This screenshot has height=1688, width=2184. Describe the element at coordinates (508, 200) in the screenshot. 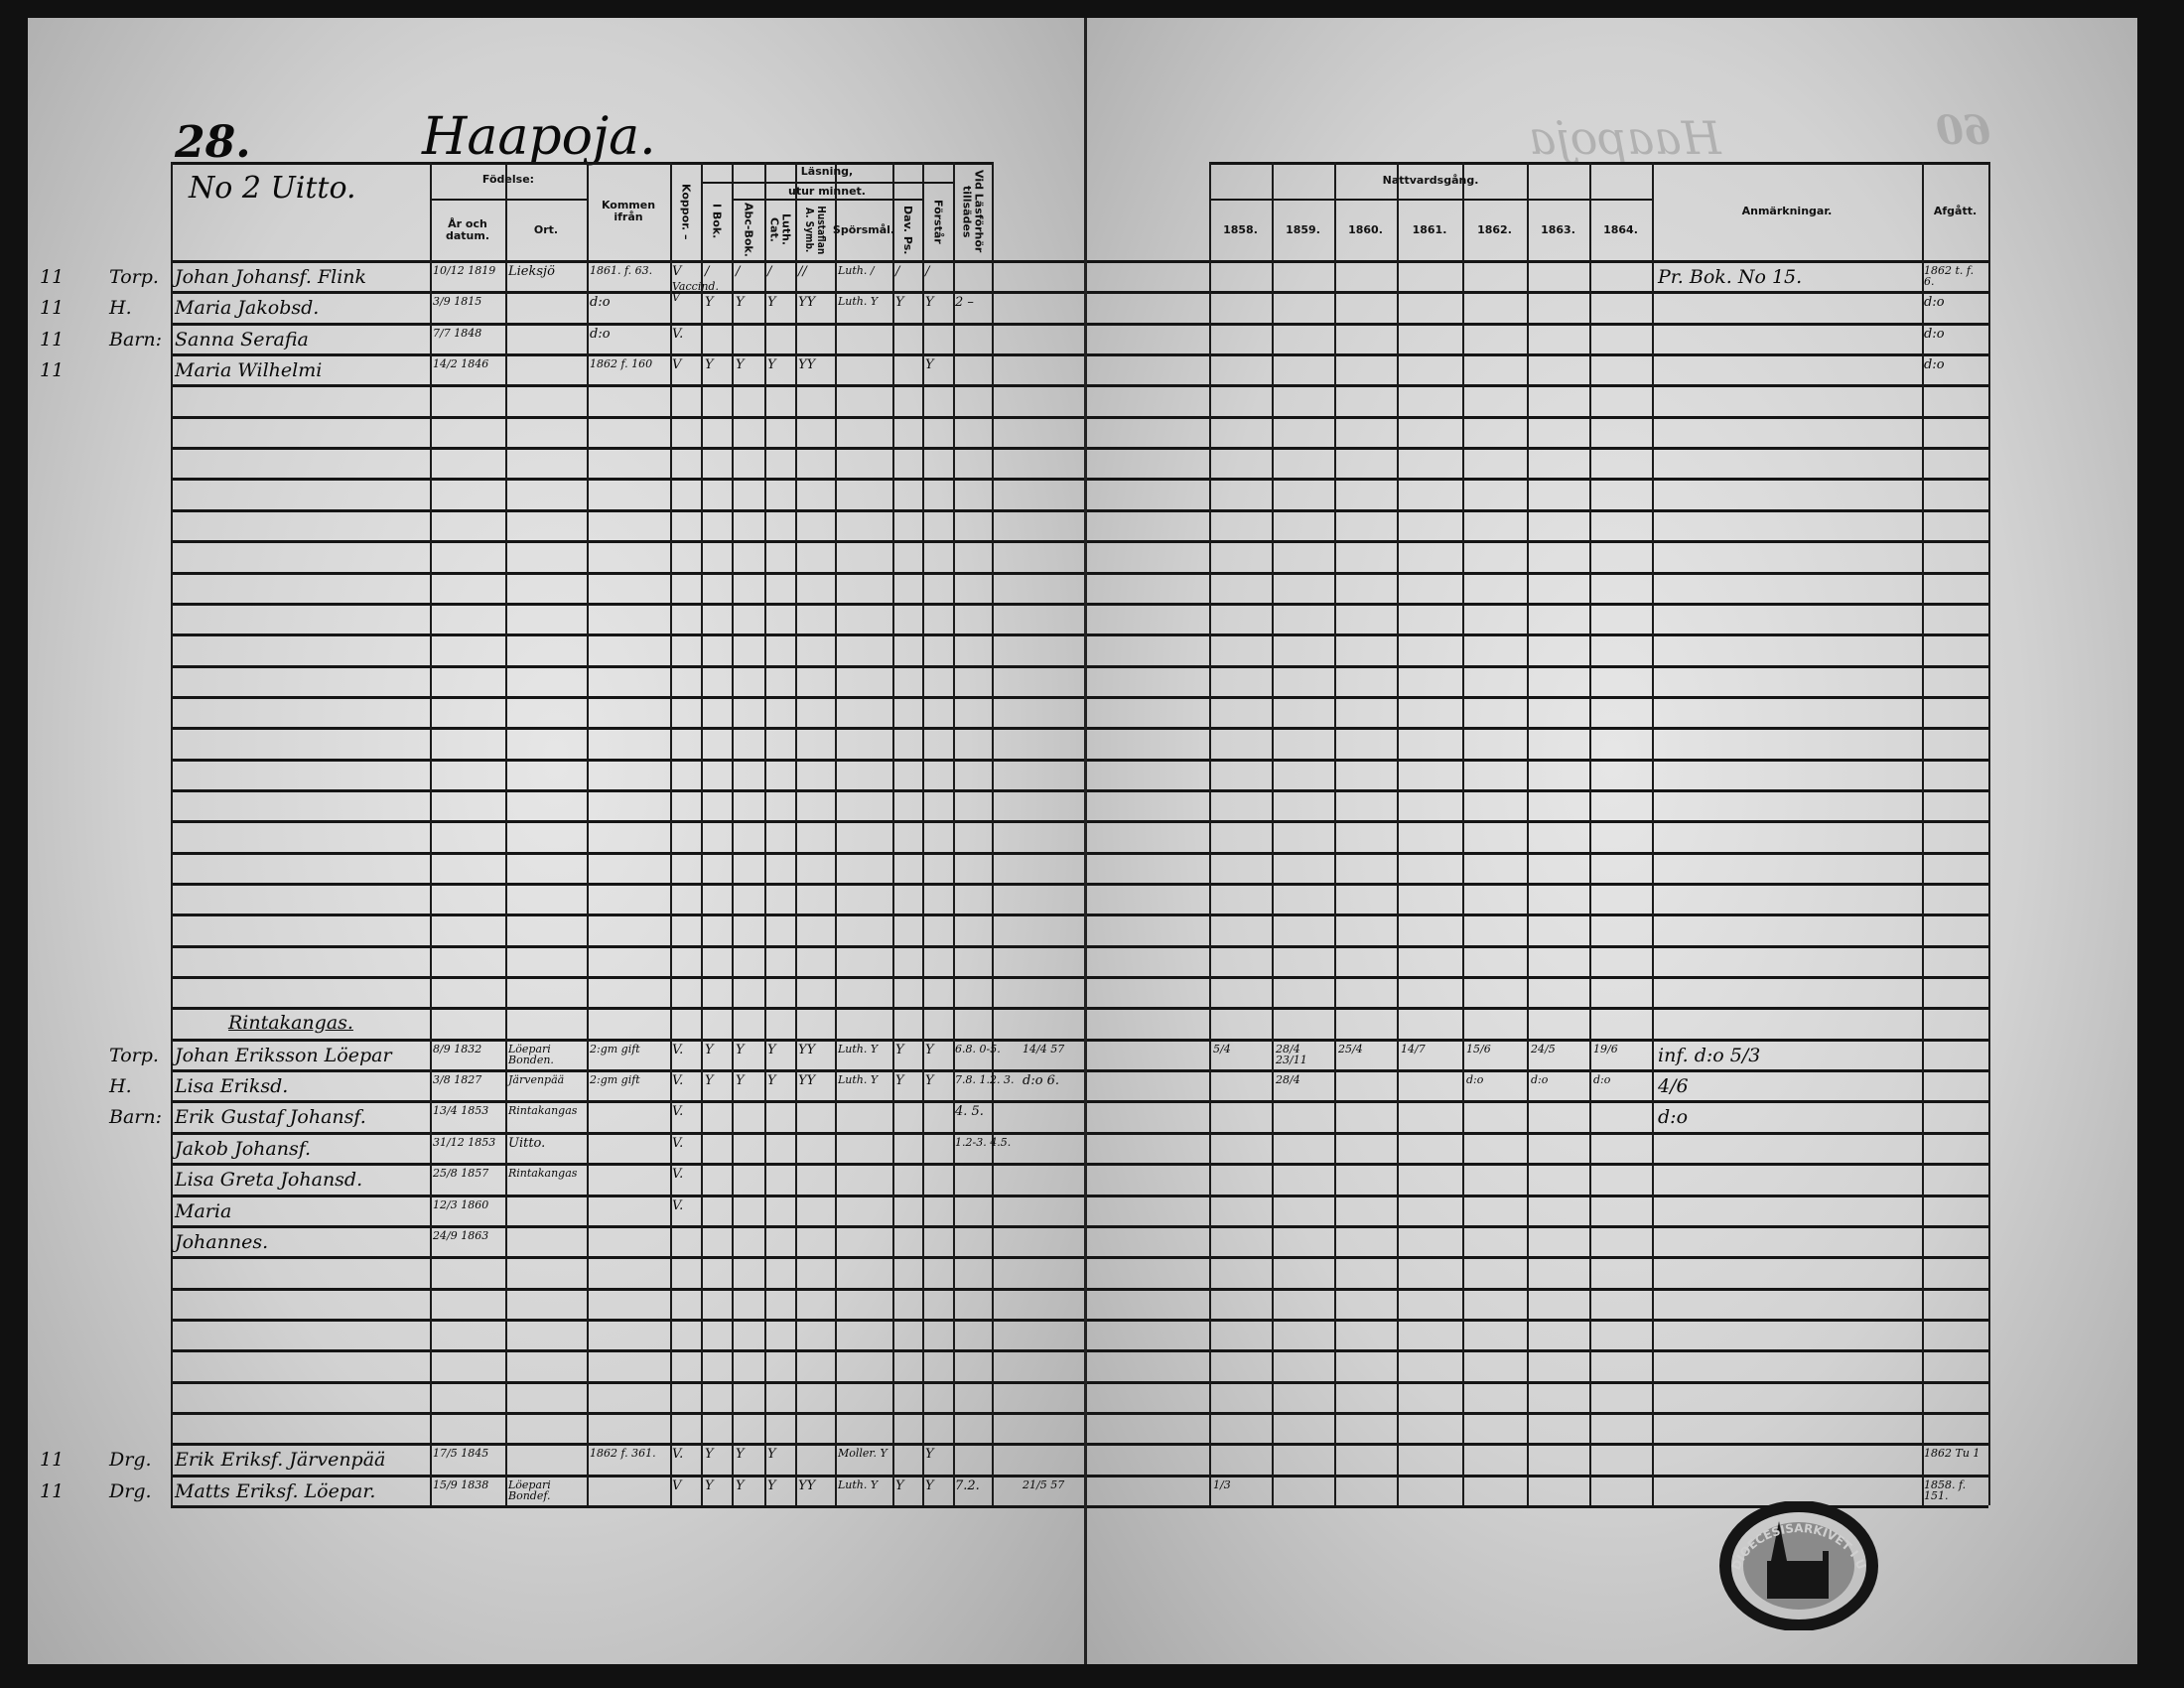

I see `fodelse-rule` at that location.